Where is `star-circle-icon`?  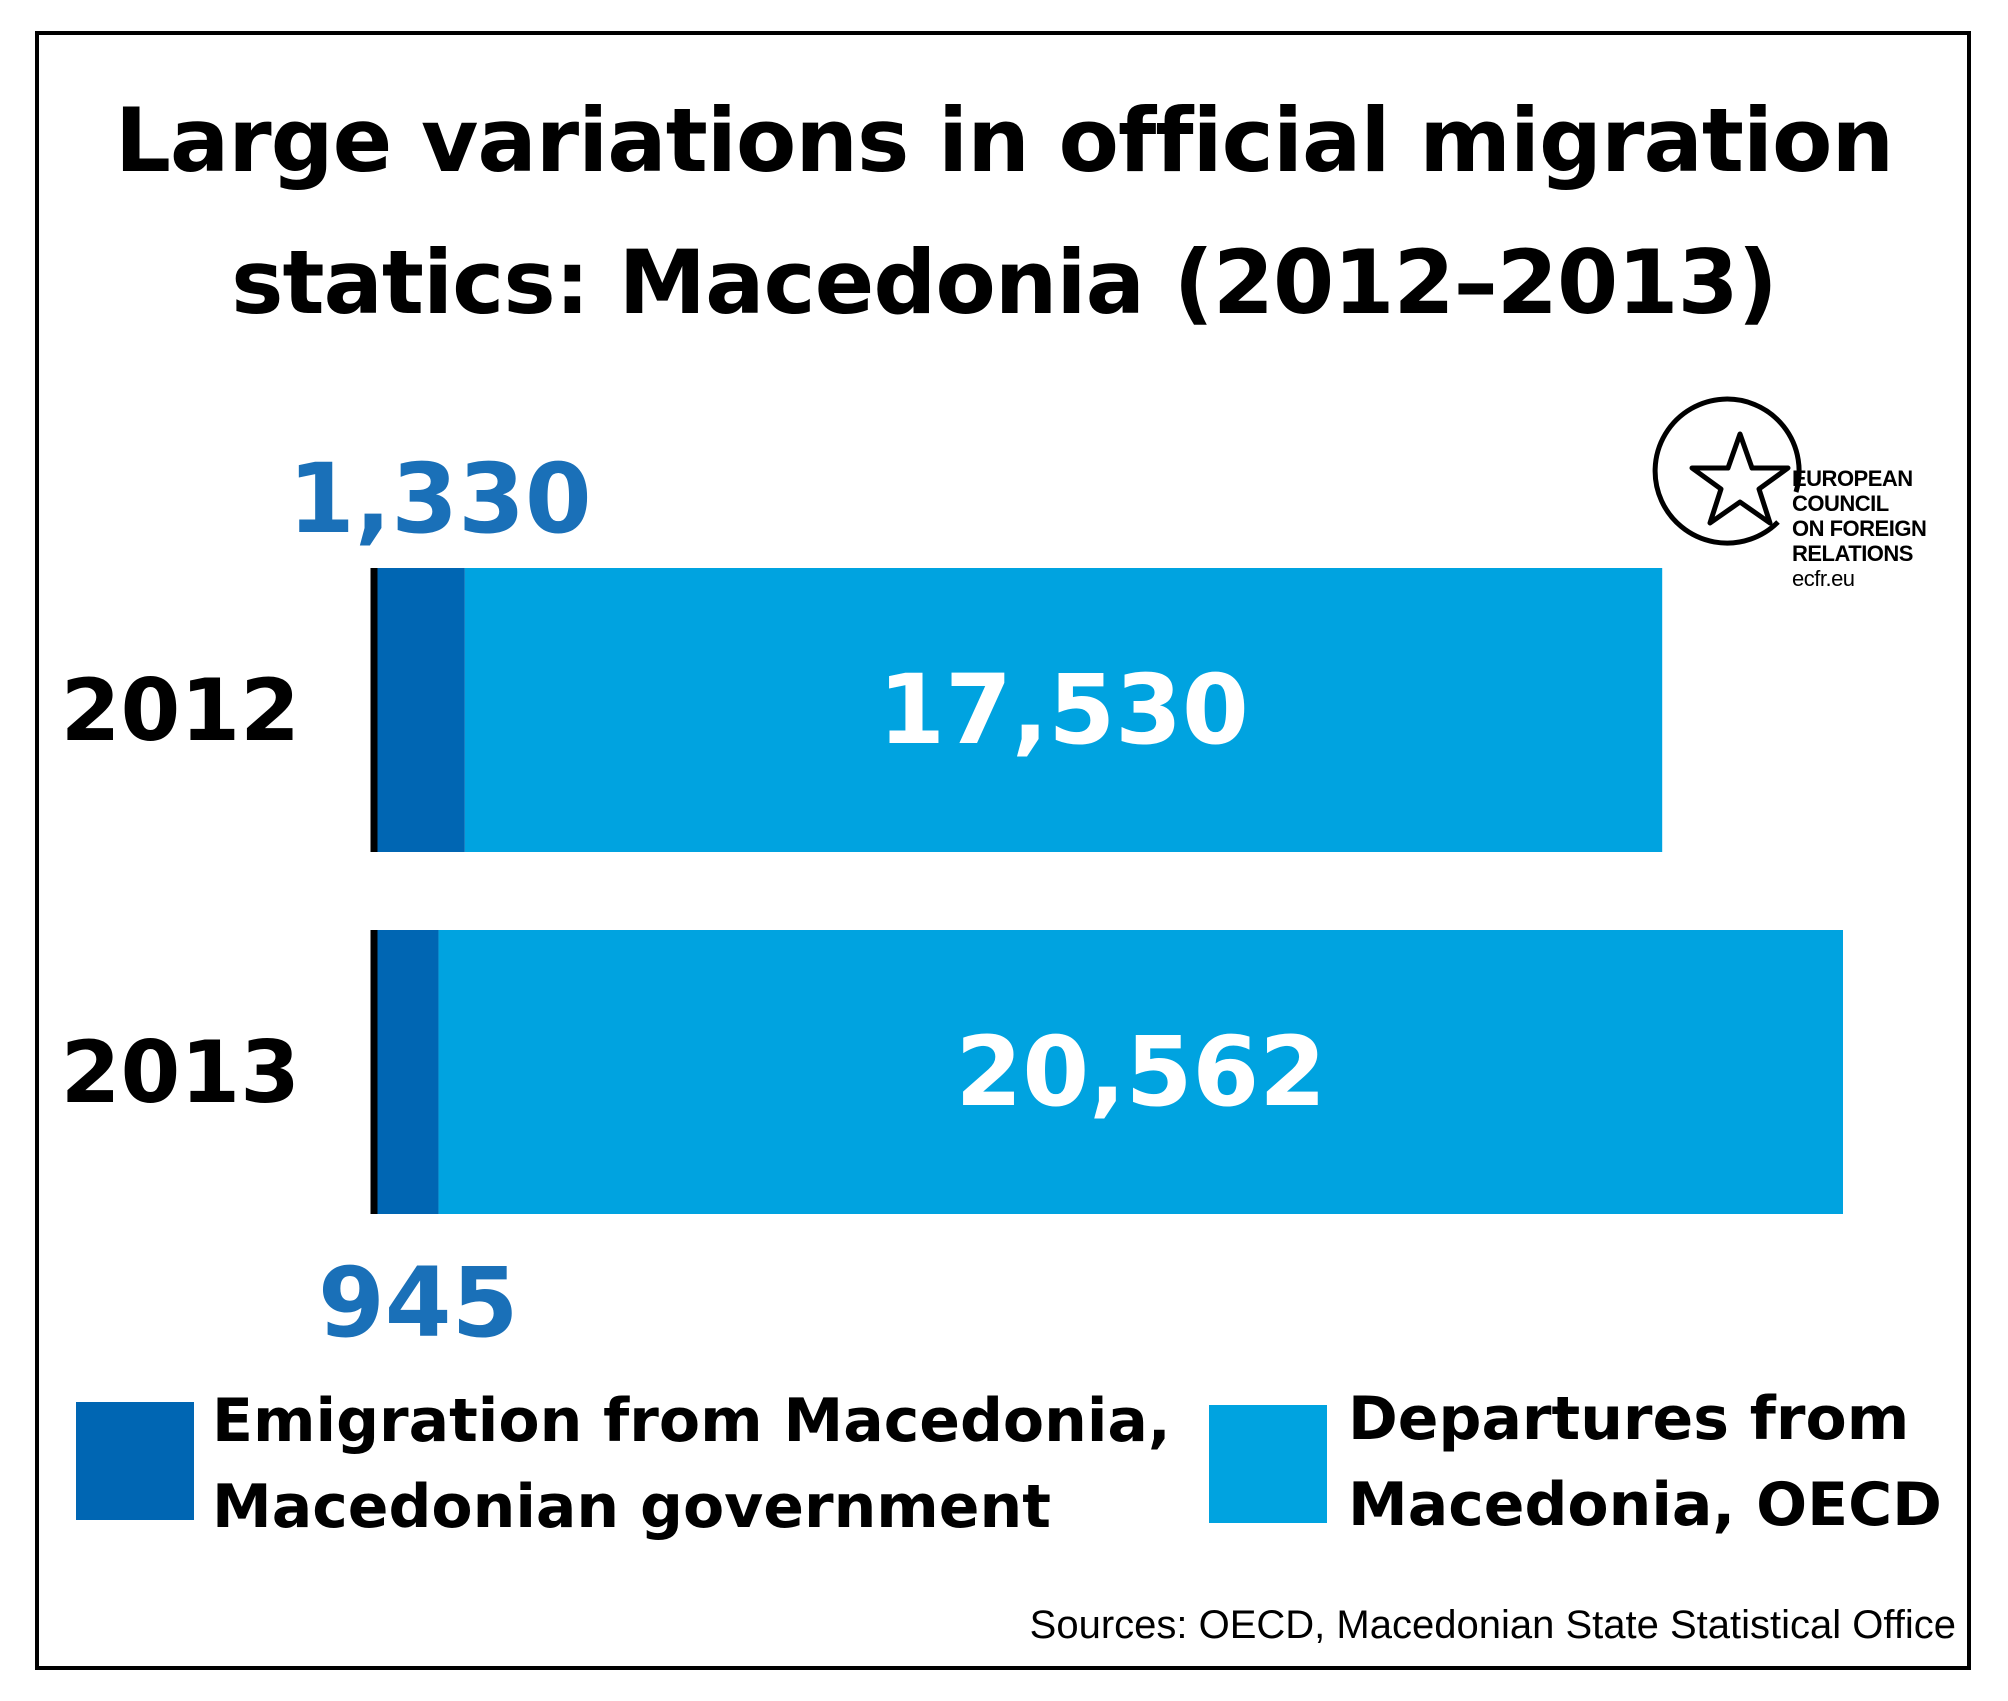 star-circle-icon is located at coordinates (1727, 471).